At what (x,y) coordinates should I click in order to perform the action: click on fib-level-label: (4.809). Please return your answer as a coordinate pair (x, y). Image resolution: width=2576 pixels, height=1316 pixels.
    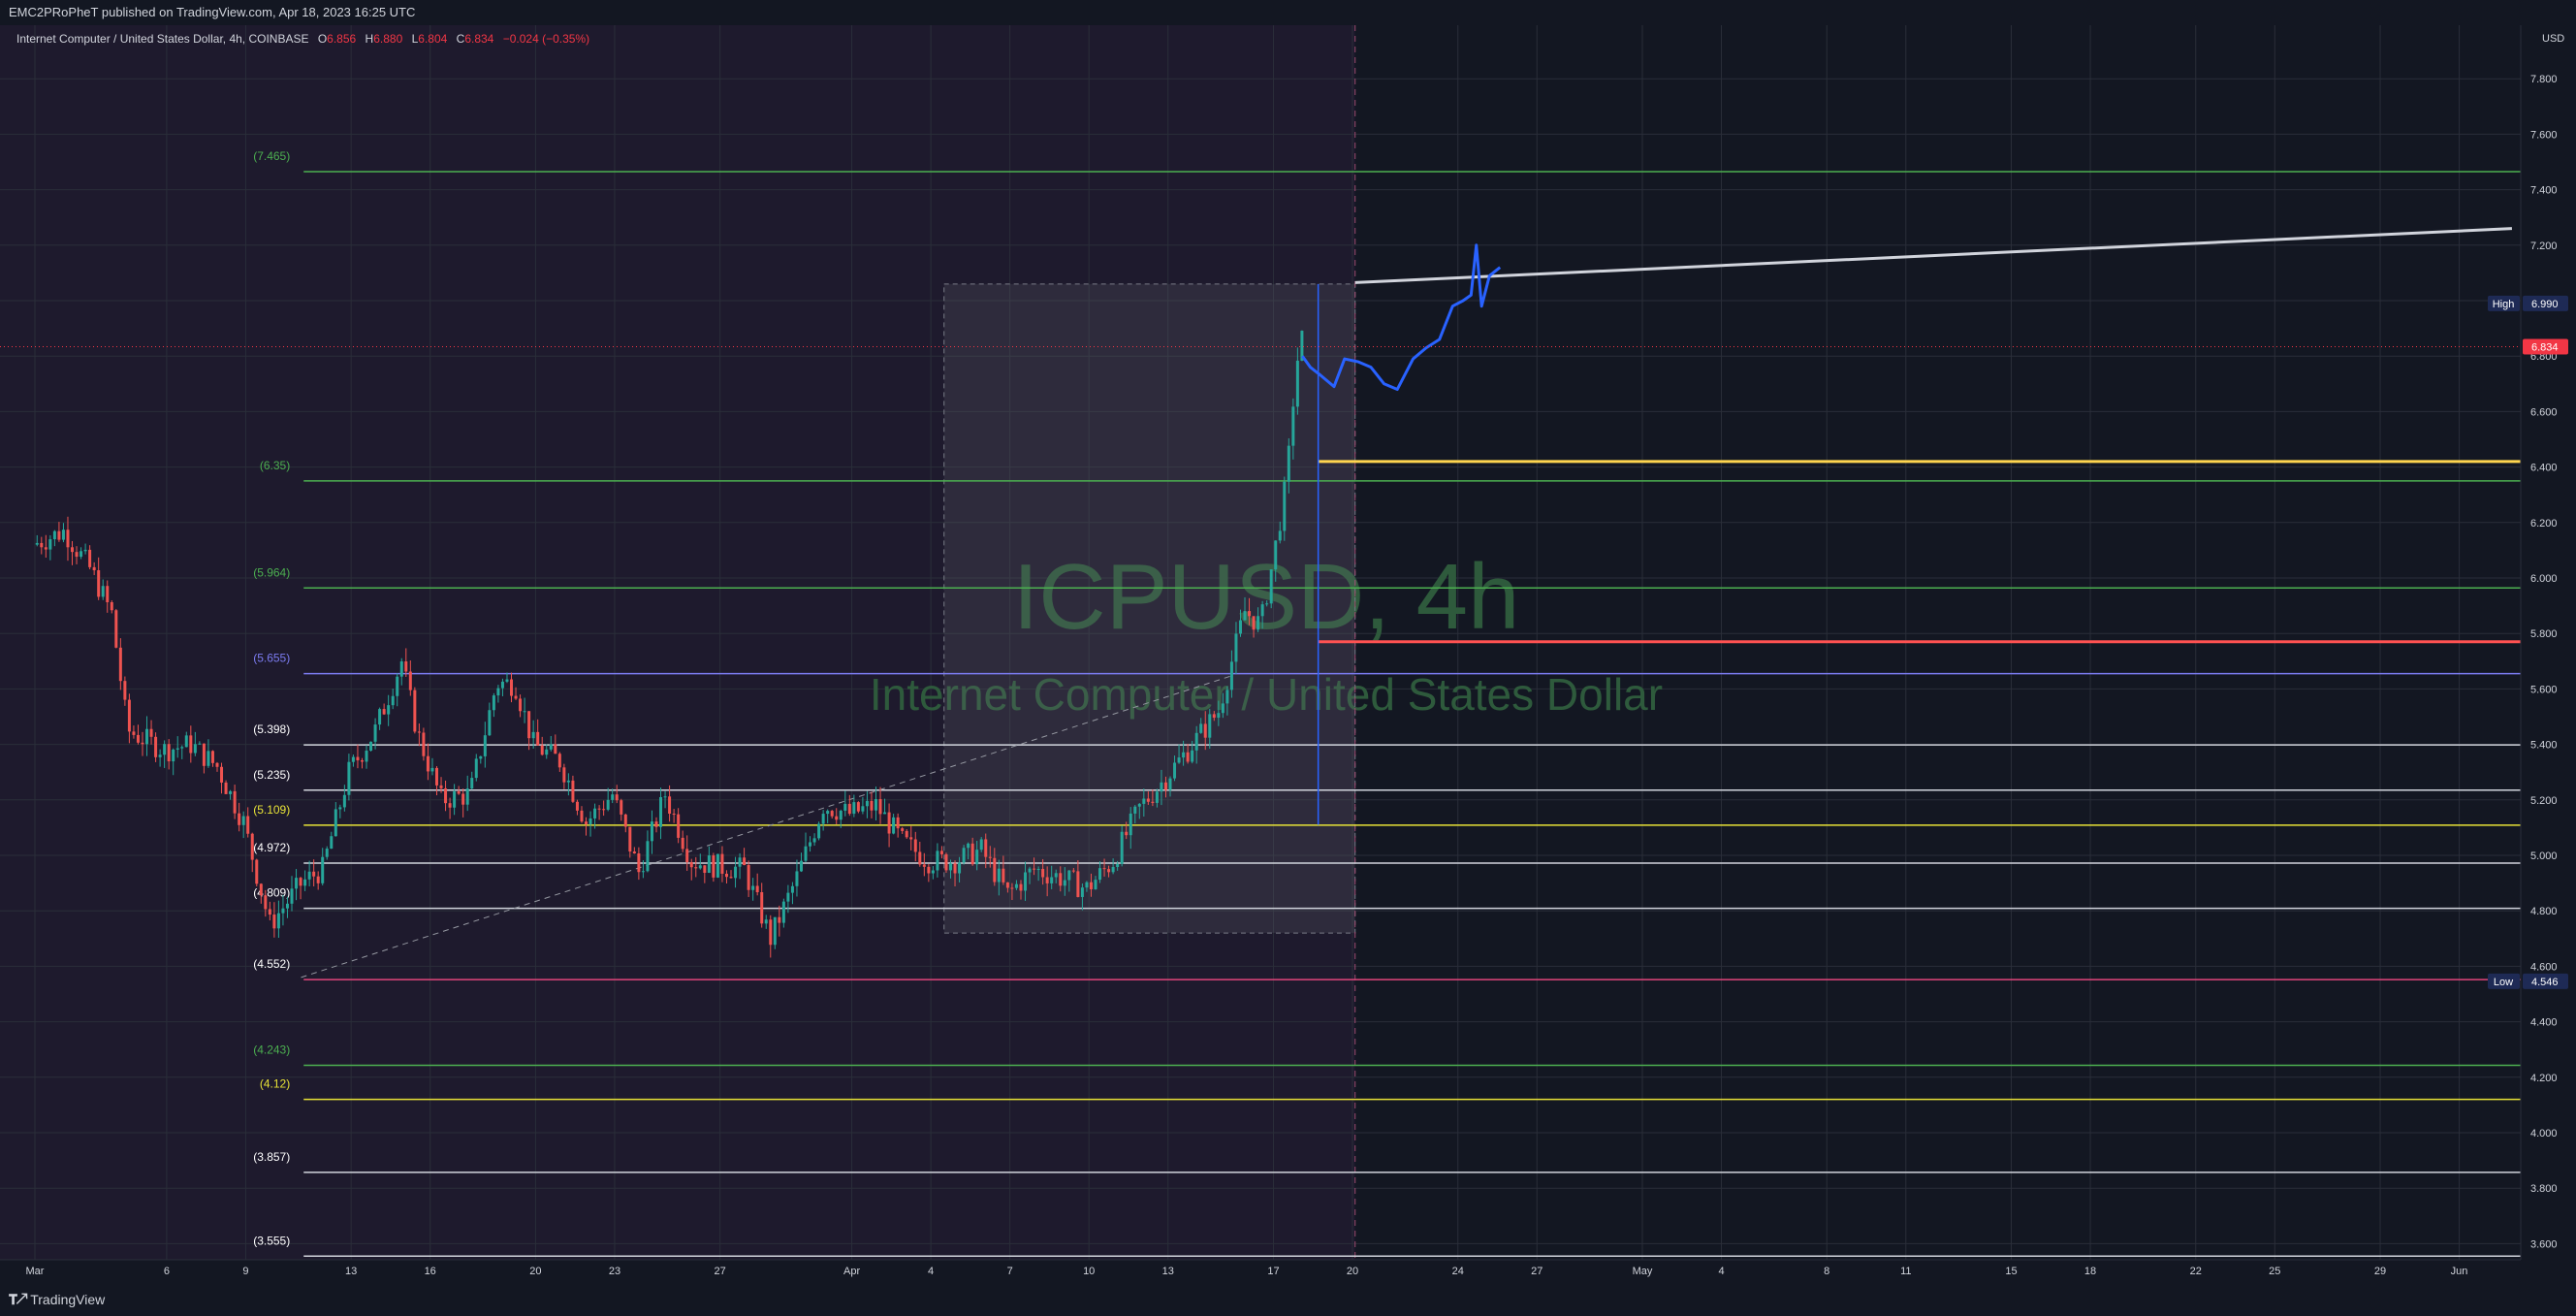
    Looking at the image, I should click on (271, 893).